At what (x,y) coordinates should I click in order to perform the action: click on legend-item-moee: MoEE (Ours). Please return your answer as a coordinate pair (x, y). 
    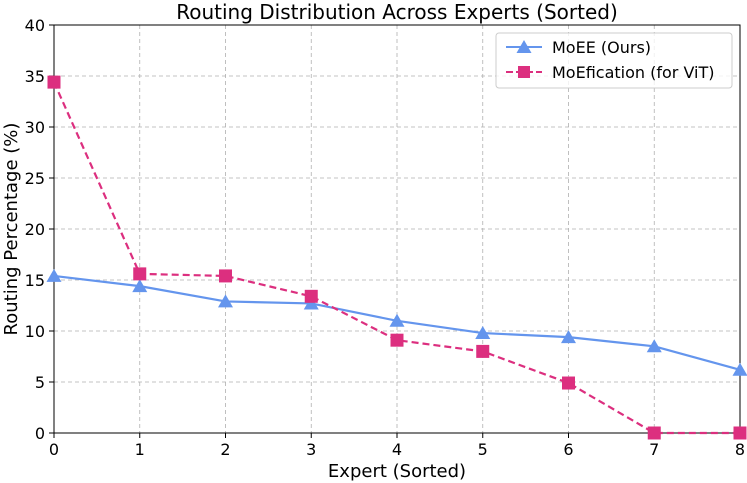
    Looking at the image, I should click on (578, 47).